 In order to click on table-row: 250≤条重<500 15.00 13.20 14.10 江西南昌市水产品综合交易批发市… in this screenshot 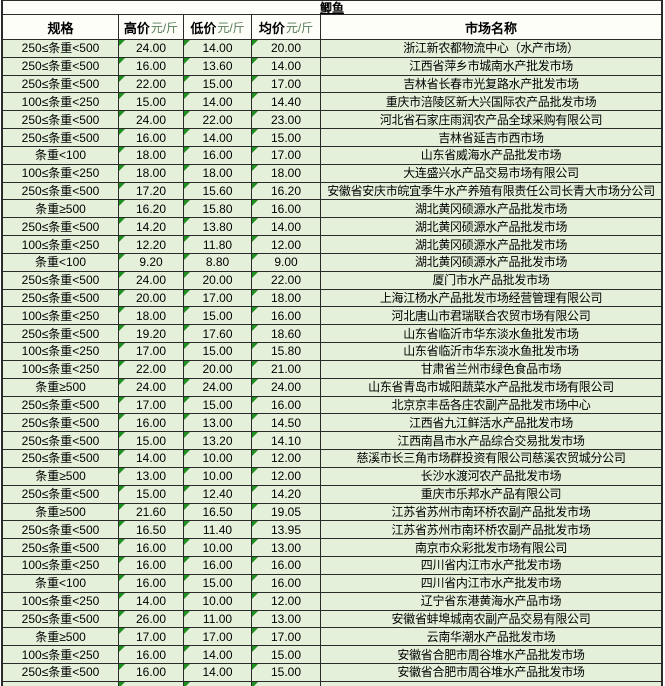, I will do `click(332, 441)`.